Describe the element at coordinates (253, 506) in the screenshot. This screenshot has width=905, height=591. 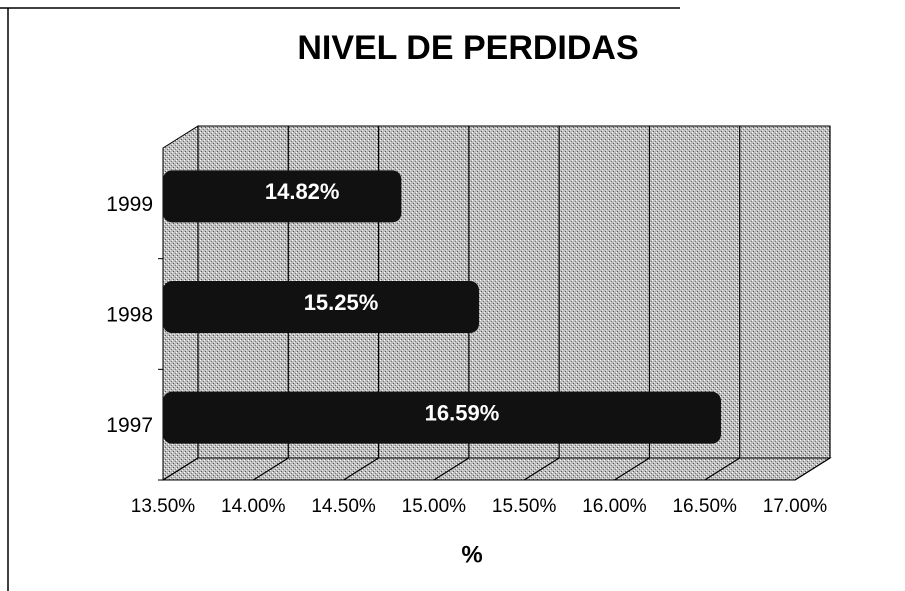
I see `x-tick-label: 14.00%` at that location.